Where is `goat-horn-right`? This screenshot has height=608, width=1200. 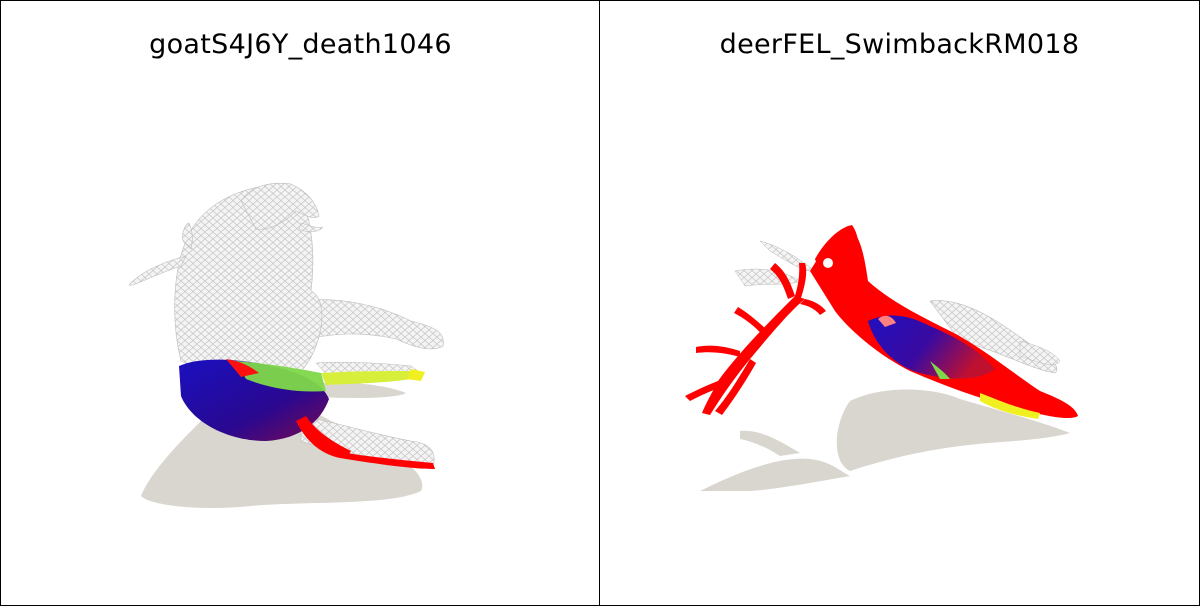
goat-horn-right is located at coordinates (187, 236).